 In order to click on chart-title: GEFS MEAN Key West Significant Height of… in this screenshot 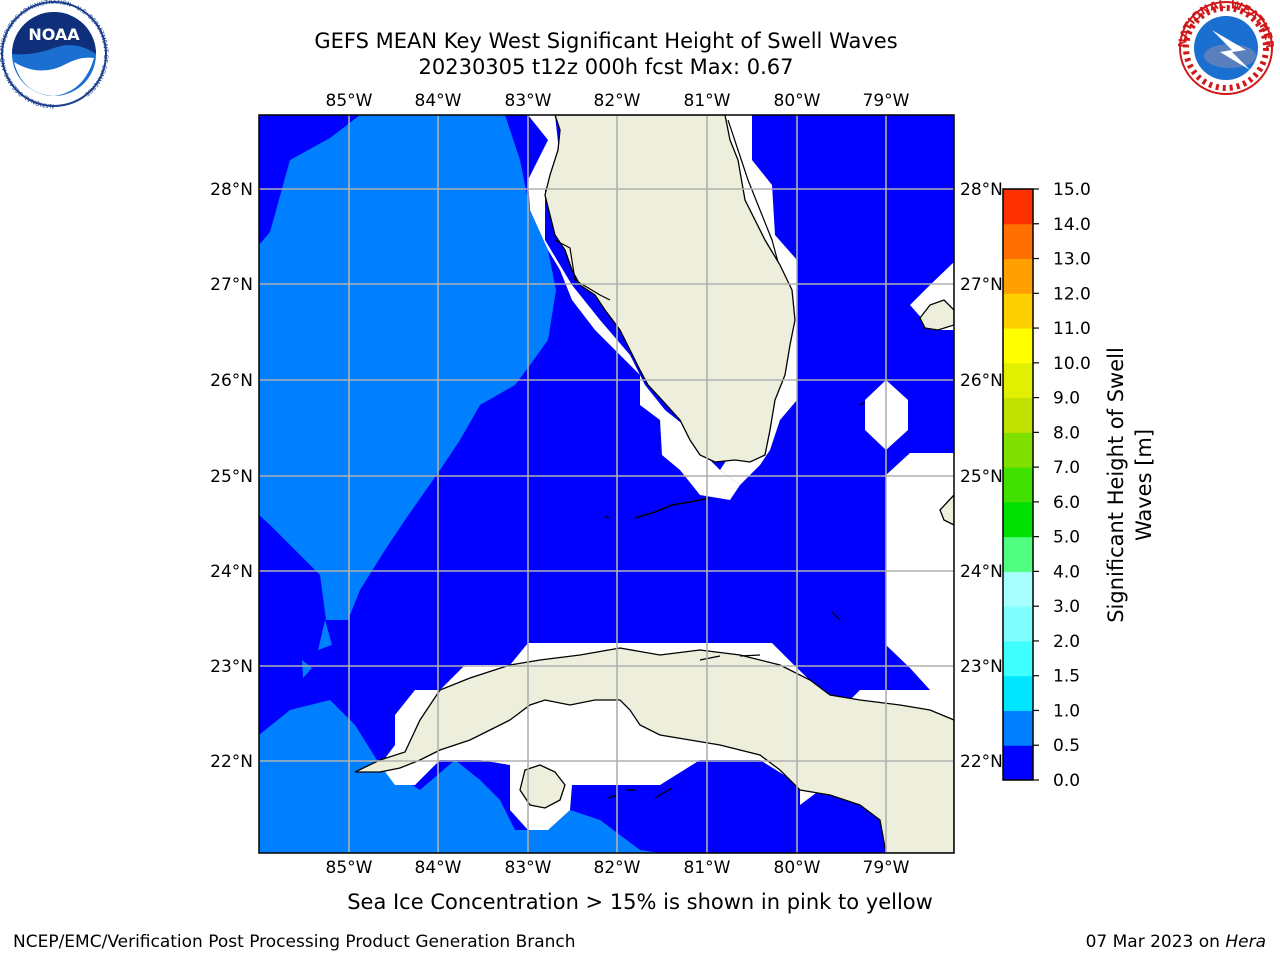, I will do `click(606, 41)`.